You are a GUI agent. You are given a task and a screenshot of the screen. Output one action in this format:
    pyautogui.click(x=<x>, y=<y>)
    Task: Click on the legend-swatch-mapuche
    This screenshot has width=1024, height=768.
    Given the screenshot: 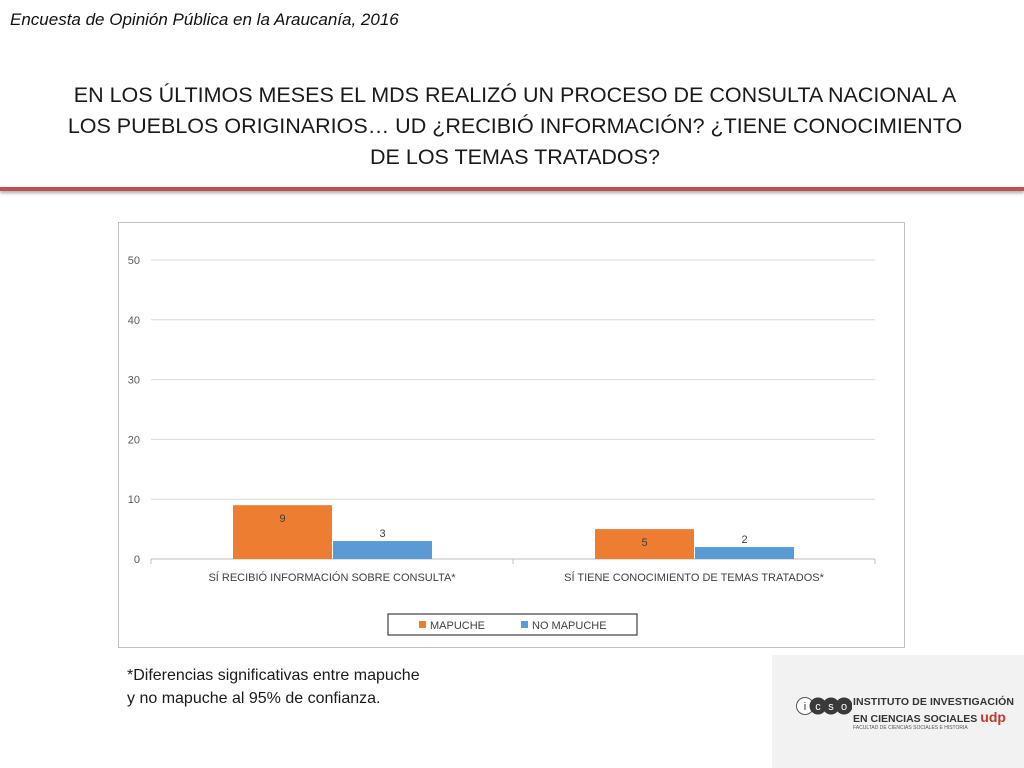 What is the action you would take?
    pyautogui.click(x=422, y=624)
    